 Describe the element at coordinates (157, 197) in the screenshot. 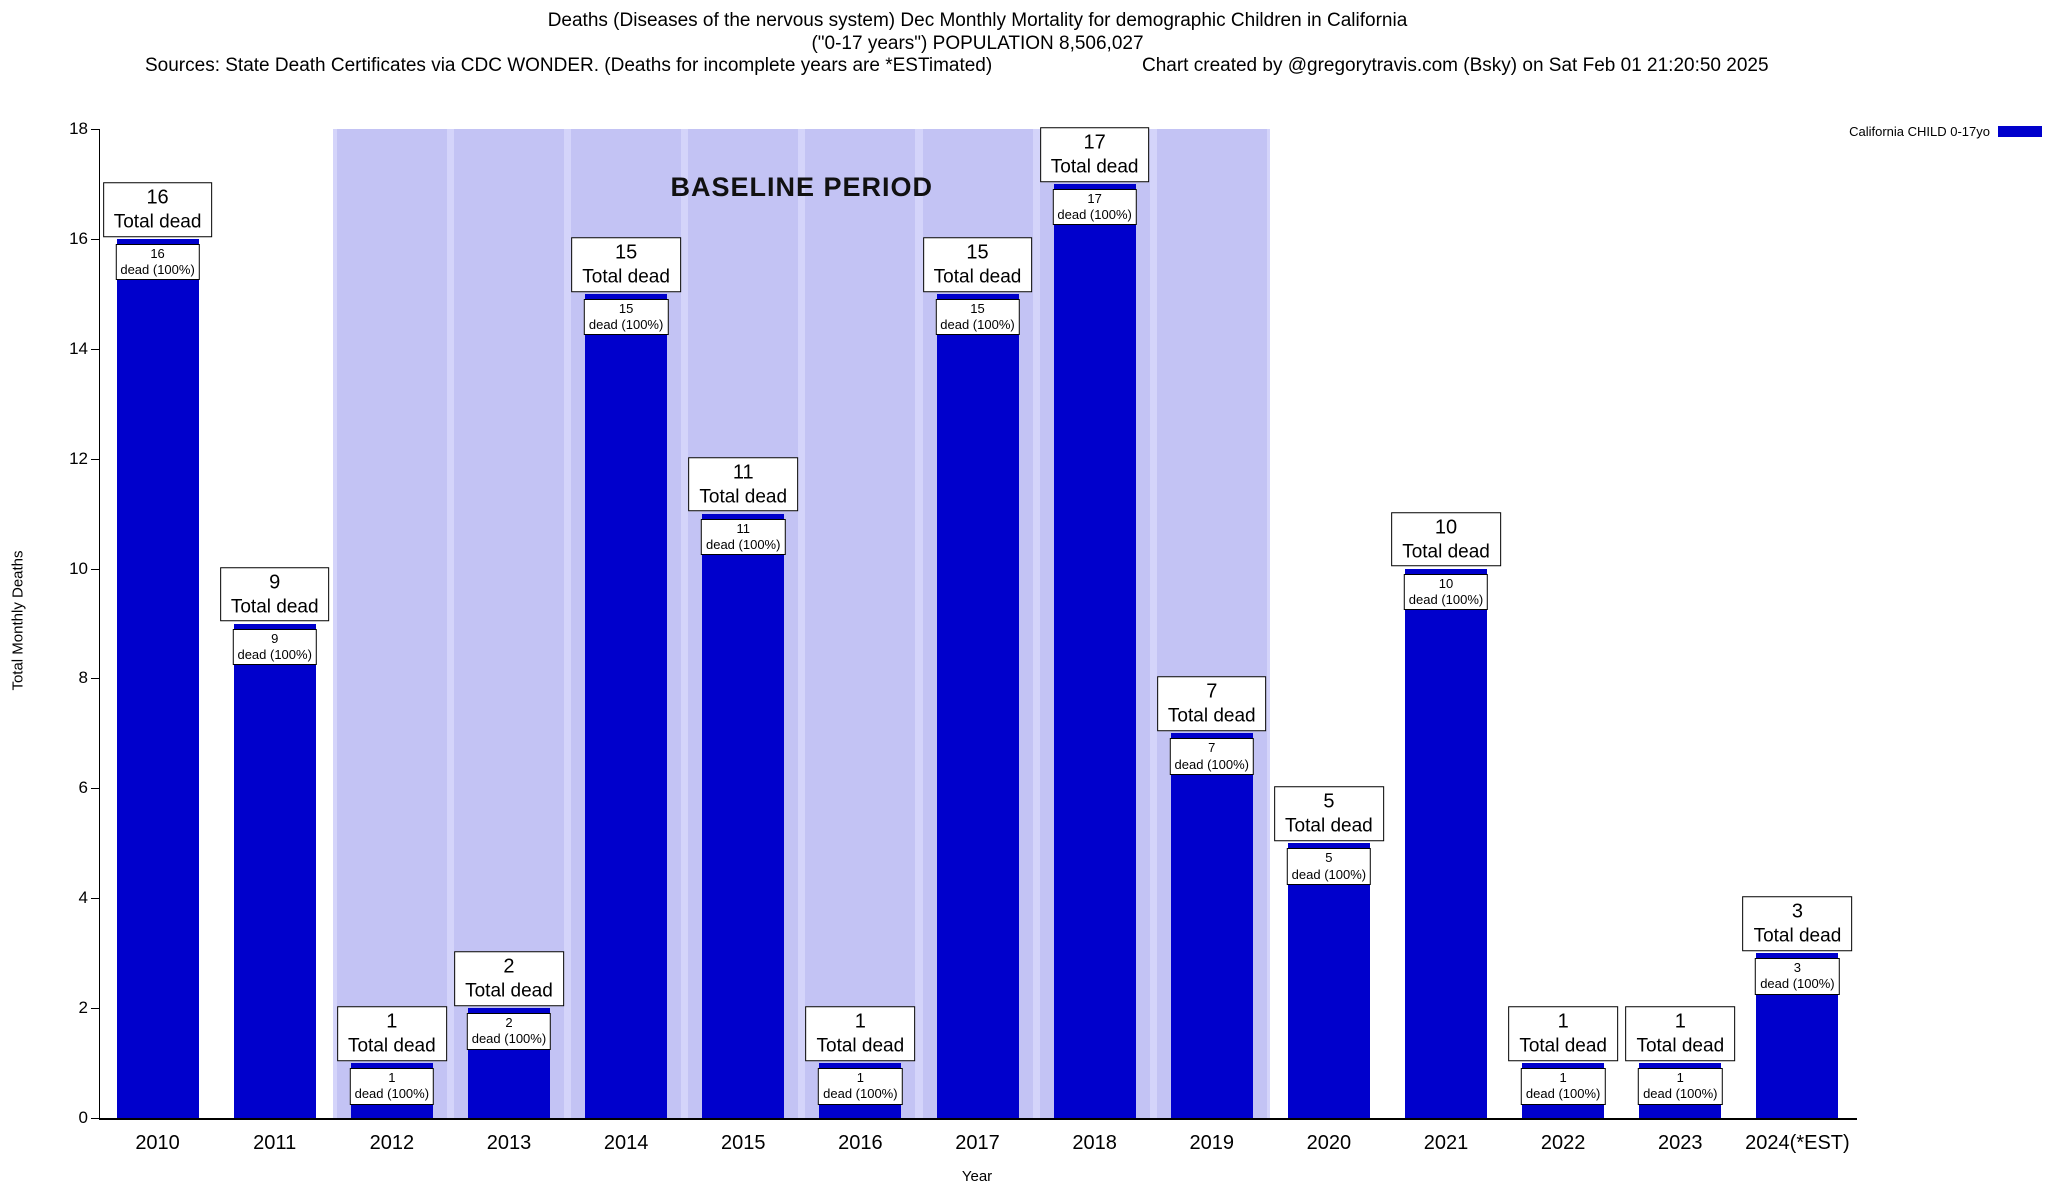

I see `total-dead-count: 16` at that location.